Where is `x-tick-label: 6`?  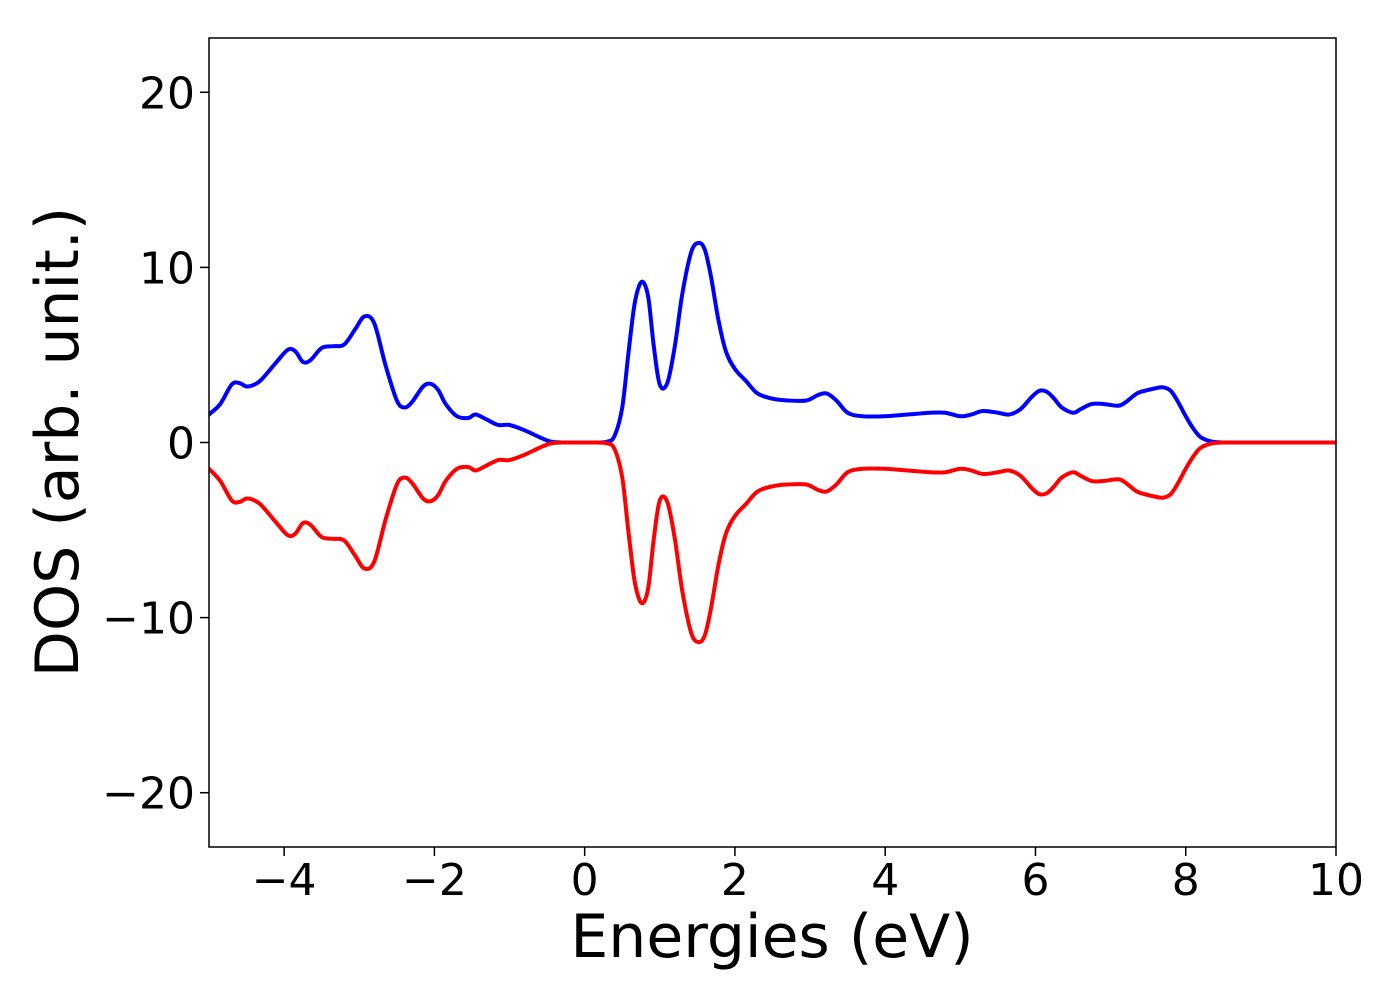
x-tick-label: 6 is located at coordinates (1035, 880).